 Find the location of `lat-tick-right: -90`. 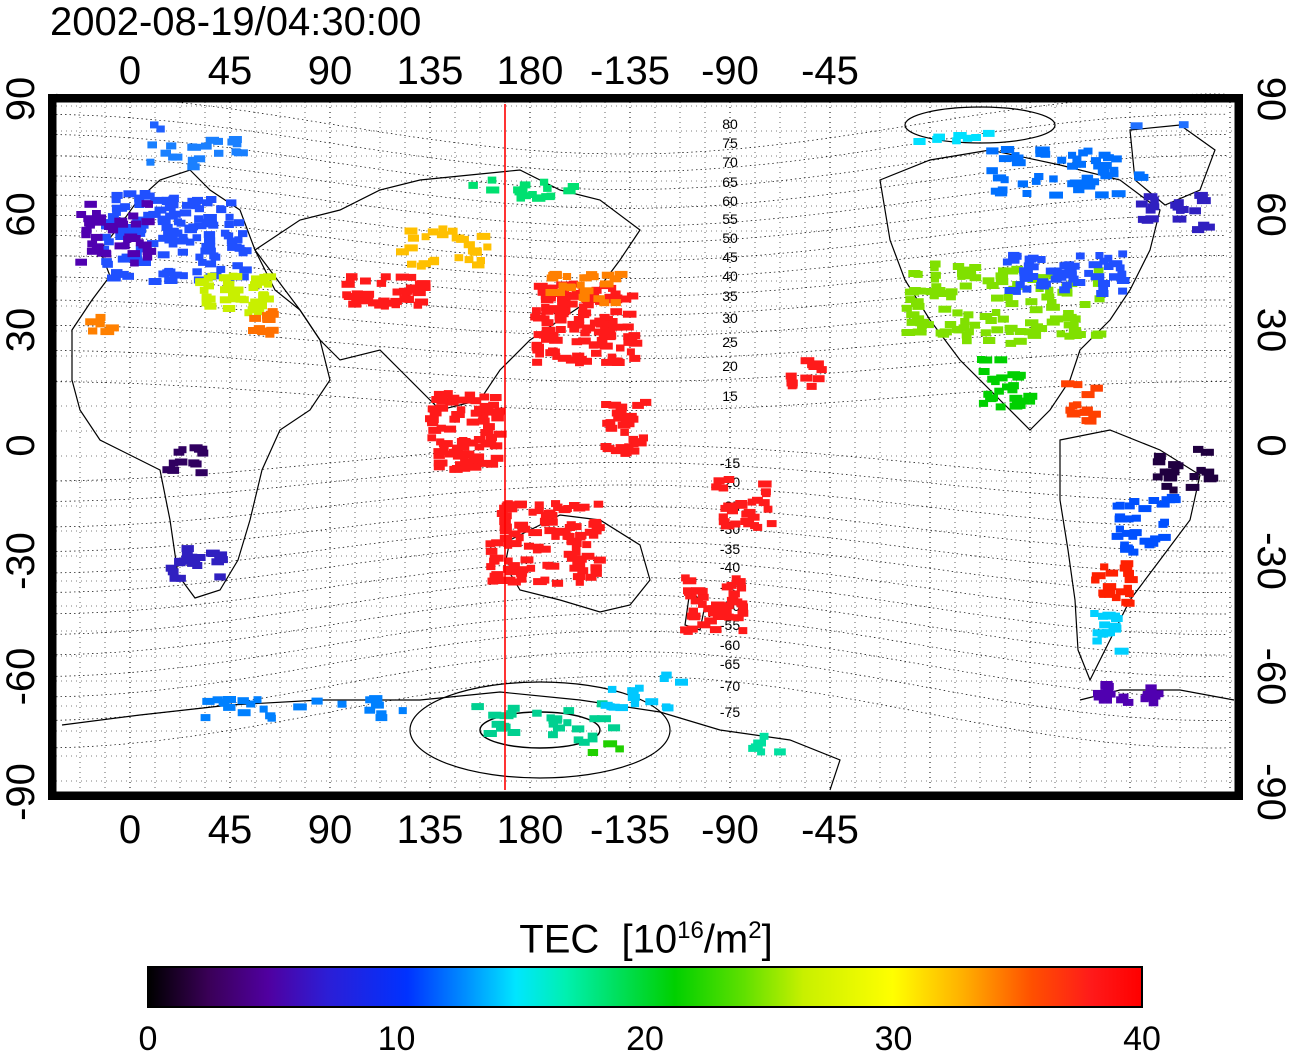

lat-tick-right: -90 is located at coordinates (1270, 792).